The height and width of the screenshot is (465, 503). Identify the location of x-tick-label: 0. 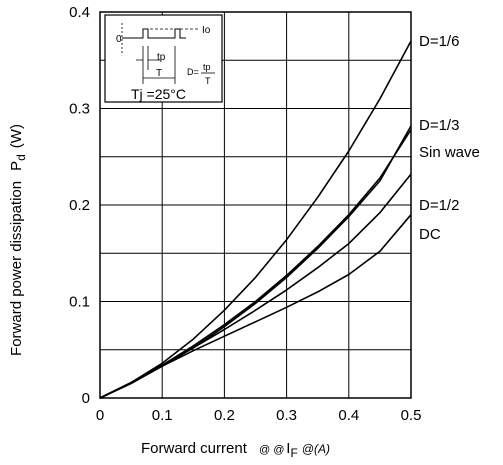
(100, 415).